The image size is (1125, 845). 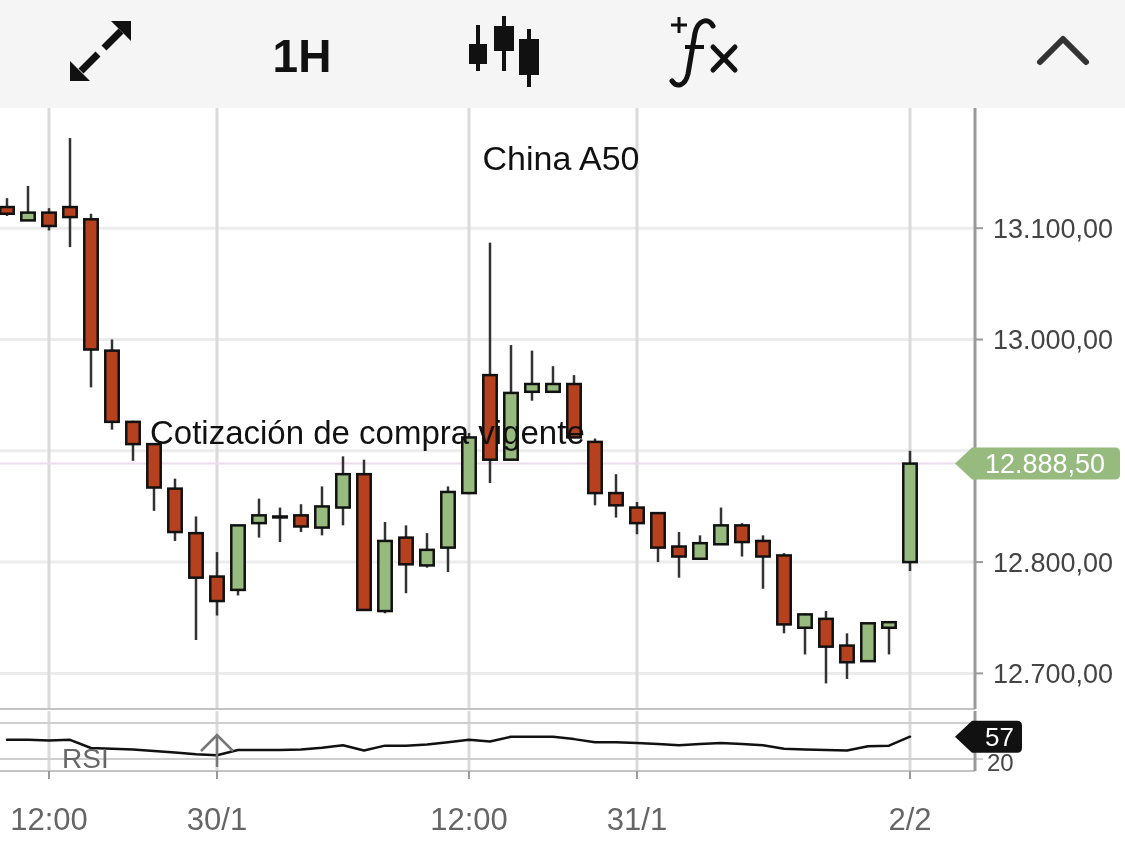 What do you see at coordinates (85, 758) in the screenshot?
I see `chart-title: RSI` at bounding box center [85, 758].